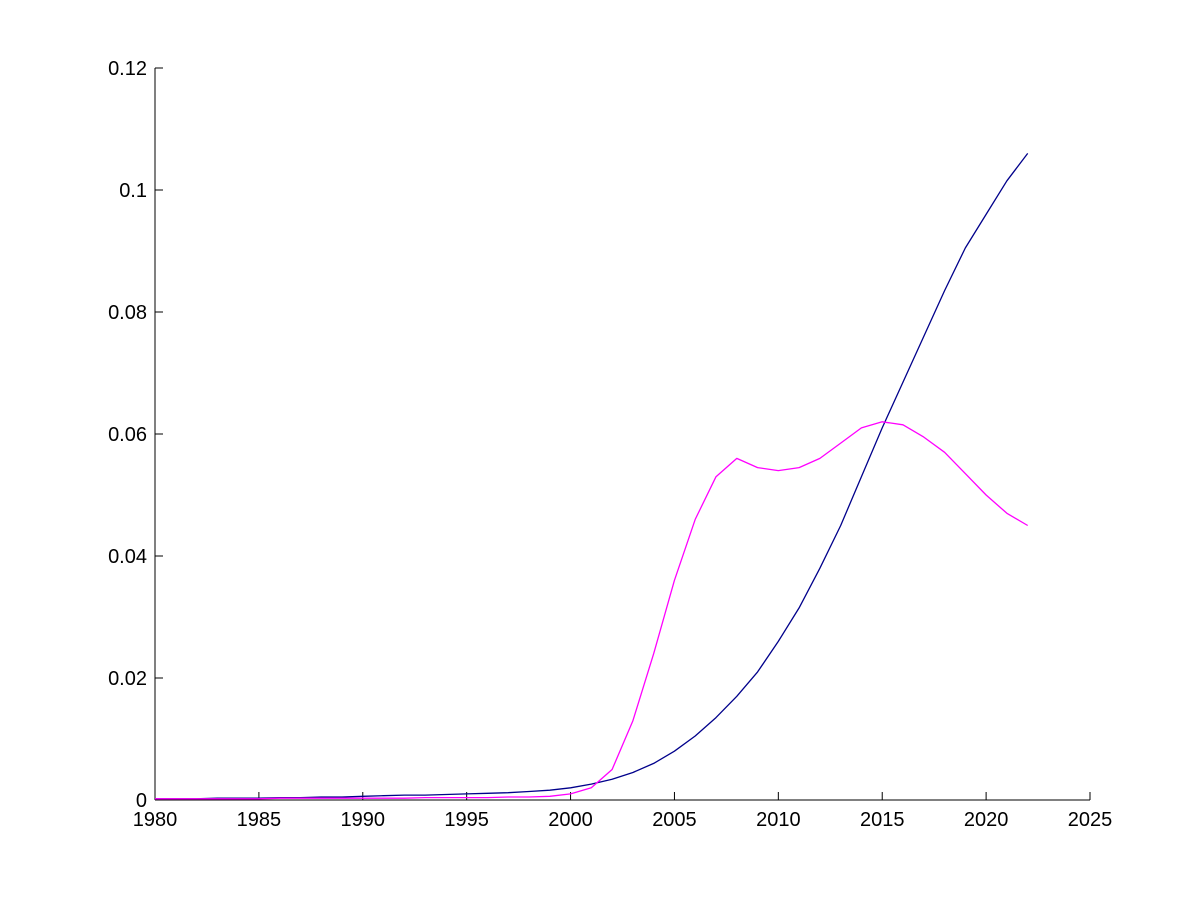  I want to click on x-tick-label: 2005, so click(674, 820).